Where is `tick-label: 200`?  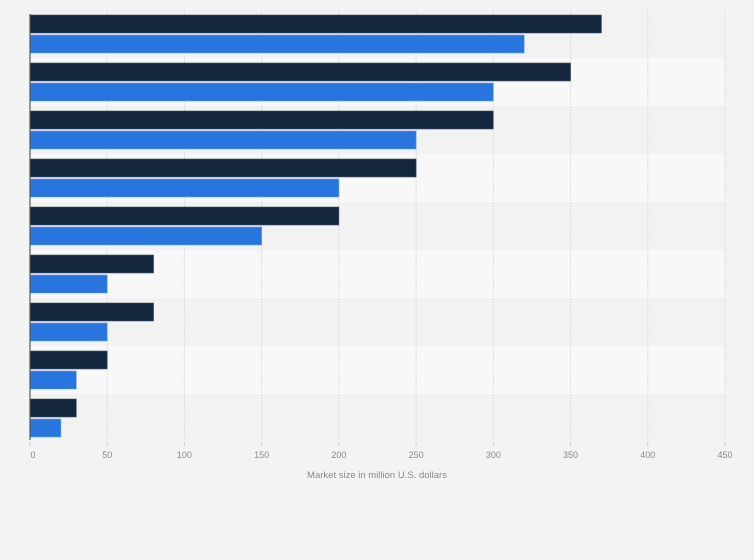
tick-label: 200 is located at coordinates (338, 455).